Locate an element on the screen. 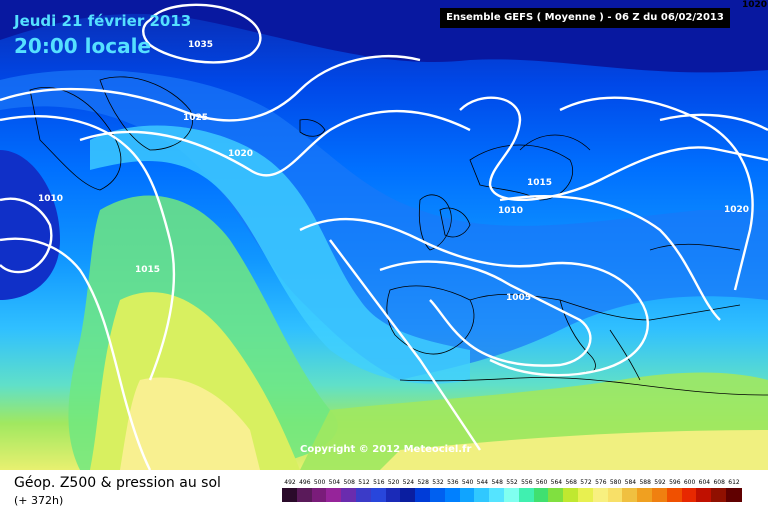  legend-tick-500: 500 is located at coordinates (319, 482).